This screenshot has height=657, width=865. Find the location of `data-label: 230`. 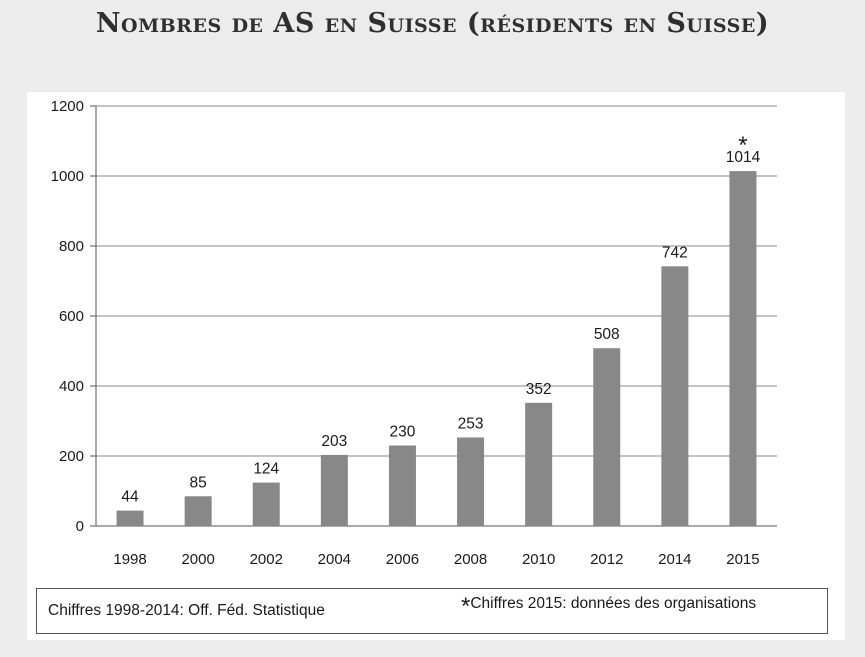

data-label: 230 is located at coordinates (403, 432).